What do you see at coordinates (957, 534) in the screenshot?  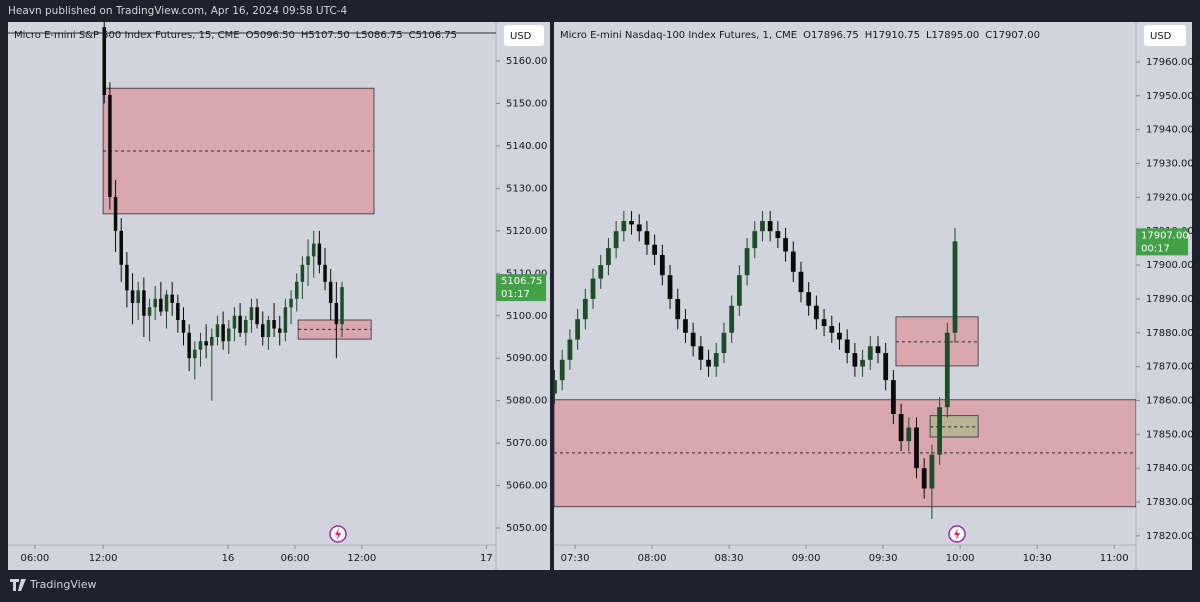 I see `event-icon-bolt` at bounding box center [957, 534].